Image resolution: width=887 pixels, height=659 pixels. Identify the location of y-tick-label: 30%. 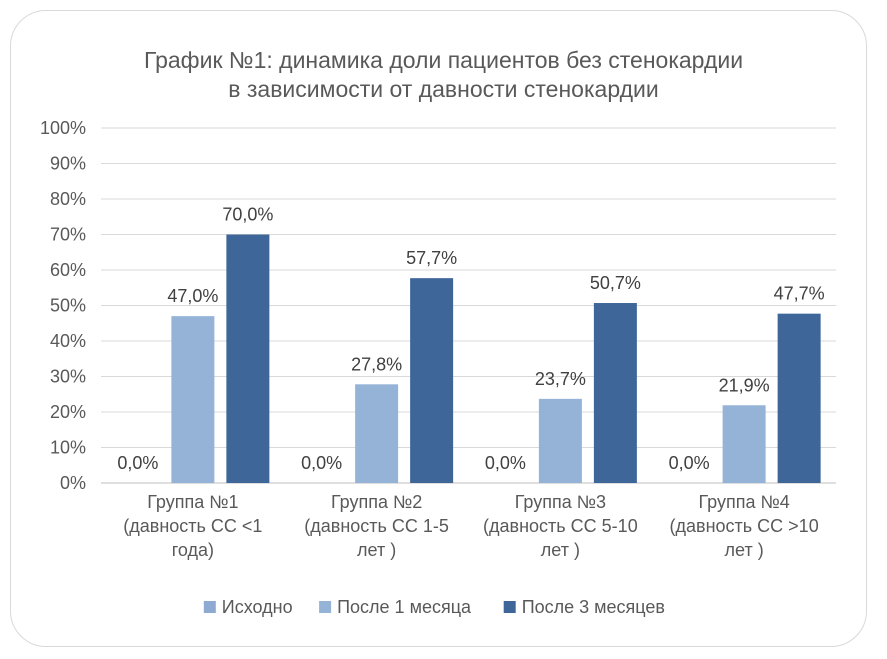
(68, 377).